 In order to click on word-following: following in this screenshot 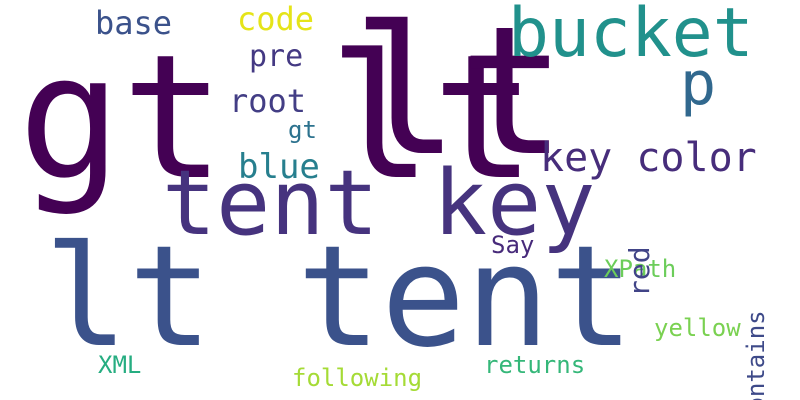, I will do `click(357, 378)`.